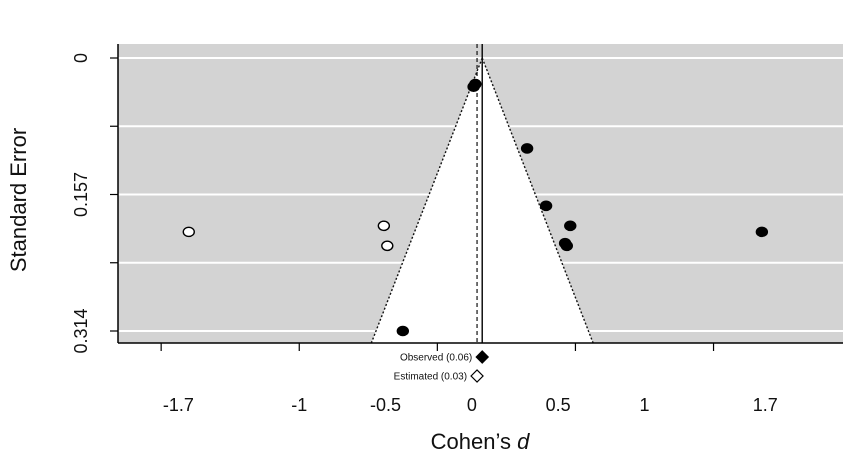 The height and width of the screenshot is (471, 865). I want to click on y-tick-label: 0.157, so click(81, 194).